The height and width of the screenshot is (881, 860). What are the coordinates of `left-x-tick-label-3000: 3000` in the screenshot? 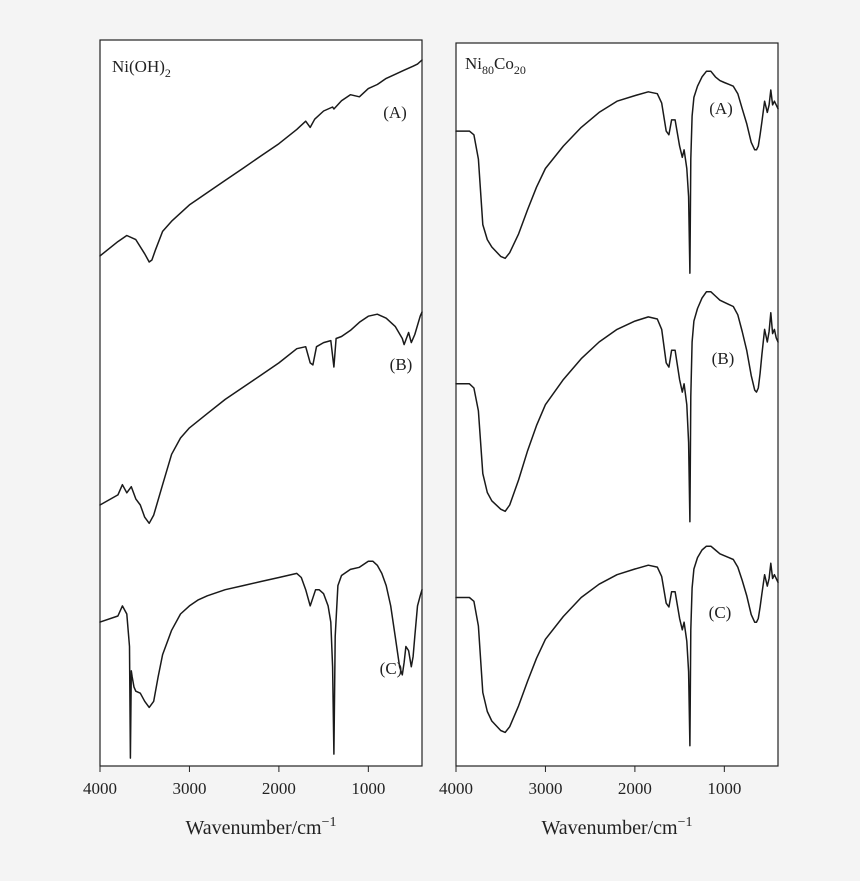 It's located at (189, 788).